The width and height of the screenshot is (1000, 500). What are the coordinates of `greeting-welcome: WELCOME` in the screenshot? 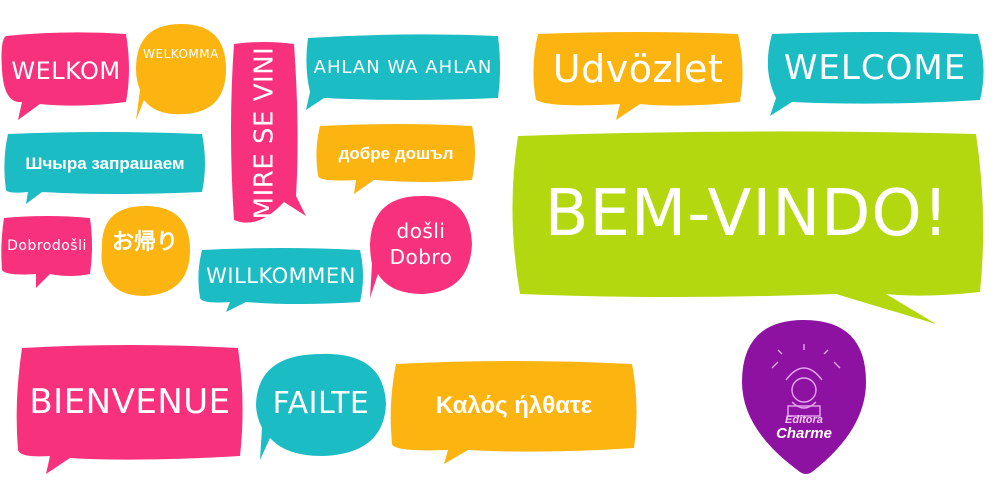 It's located at (875, 68).